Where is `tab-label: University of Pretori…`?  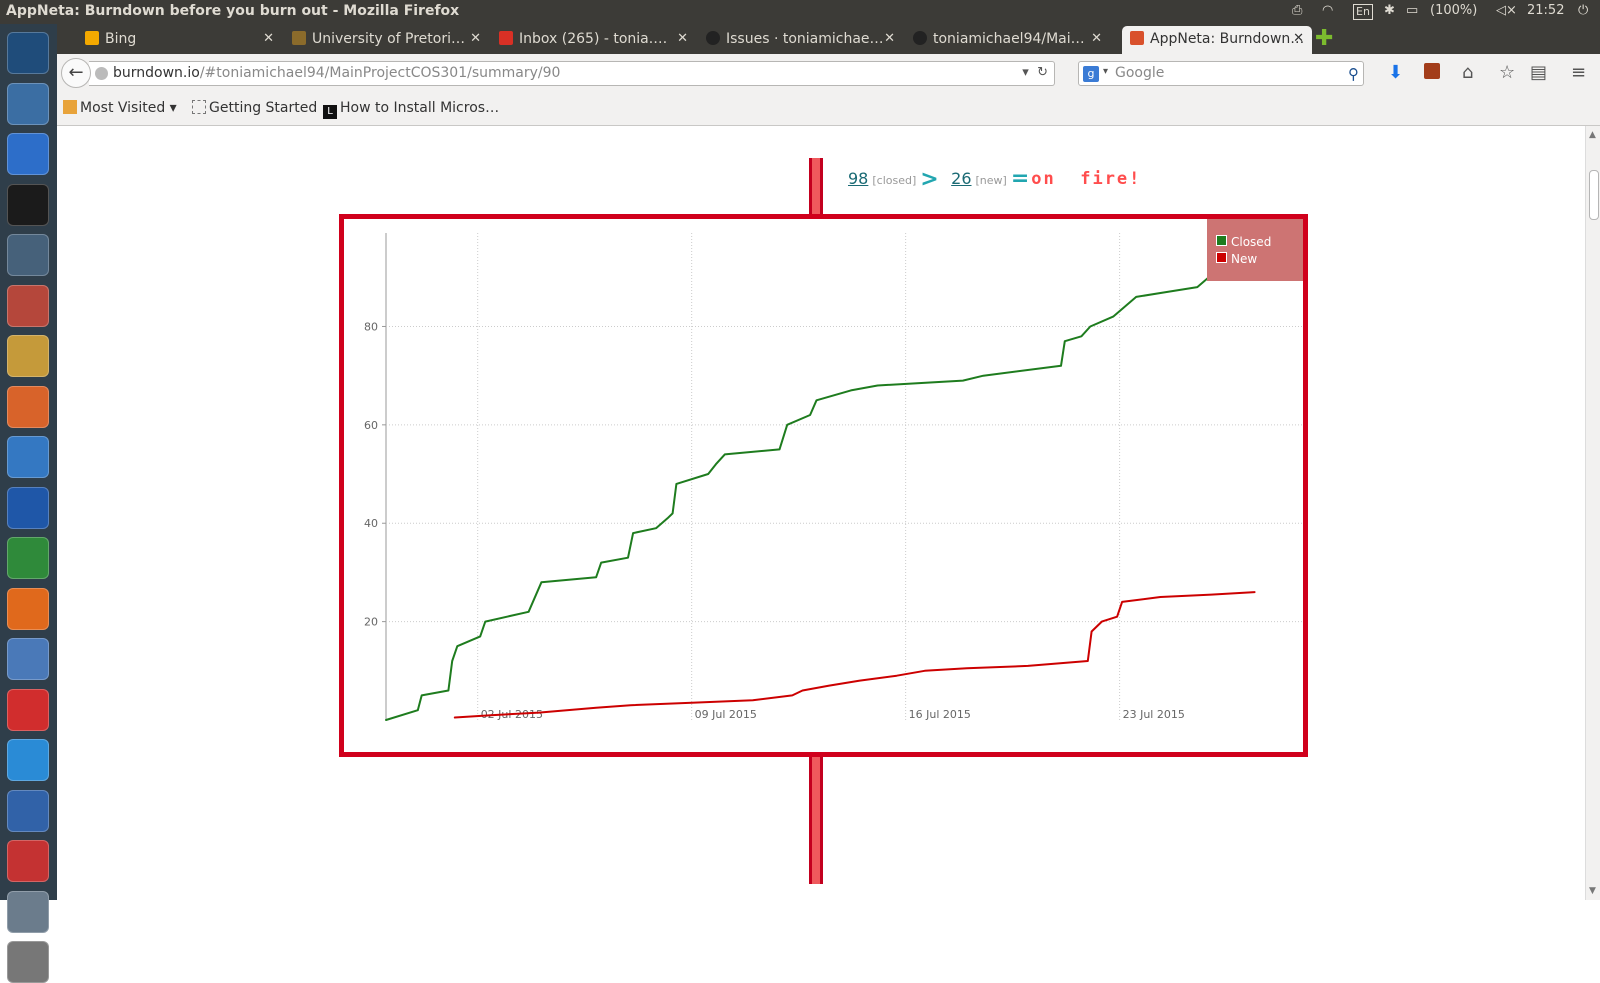
tab-label: University of Pretori… is located at coordinates (388, 39).